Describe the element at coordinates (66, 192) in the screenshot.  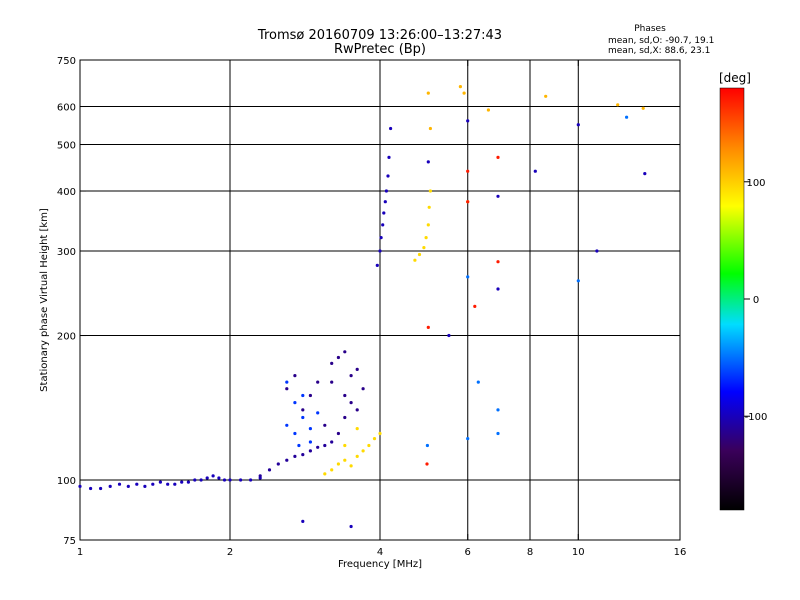
I see `y-tick-label: 400` at that location.